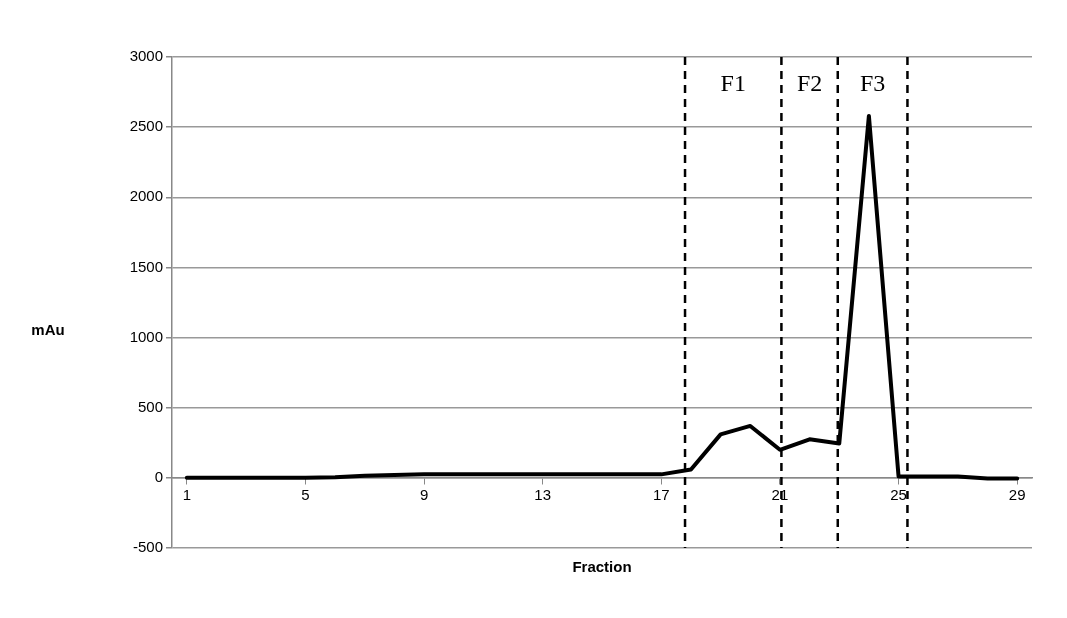 The height and width of the screenshot is (618, 1067). What do you see at coordinates (733, 83) in the screenshot?
I see `annotation: F1` at bounding box center [733, 83].